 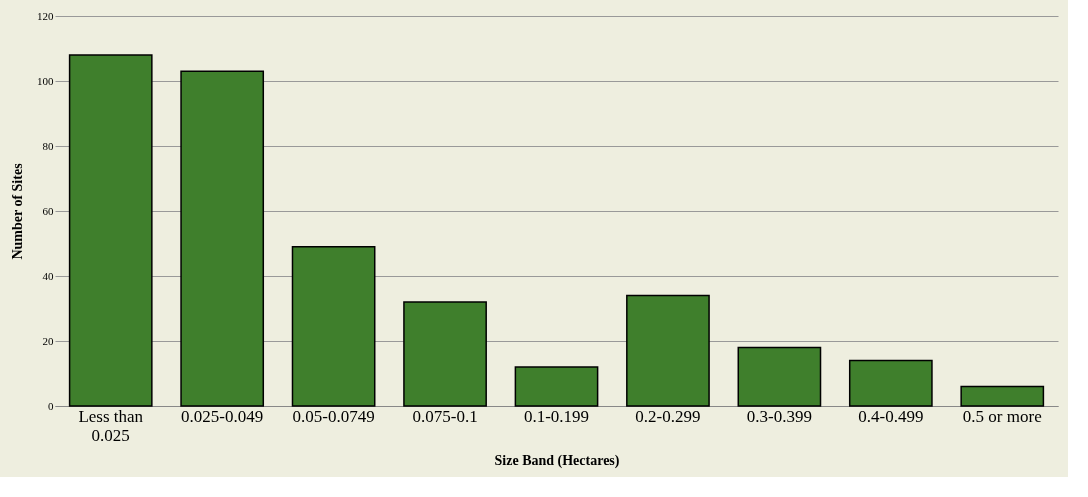 What do you see at coordinates (445, 416) in the screenshot?
I see `x-tick-label: 0.075-0.1` at bounding box center [445, 416].